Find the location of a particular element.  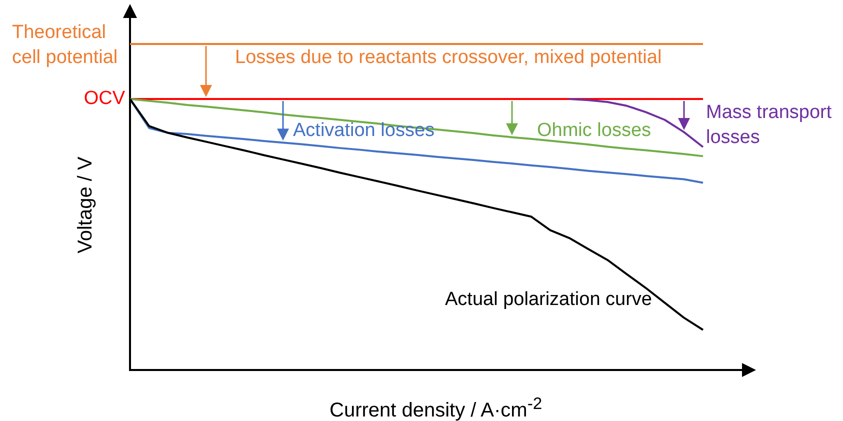

x-axis-title: Current density / A·cm$^{-2}$ is located at coordinates (436, 407).